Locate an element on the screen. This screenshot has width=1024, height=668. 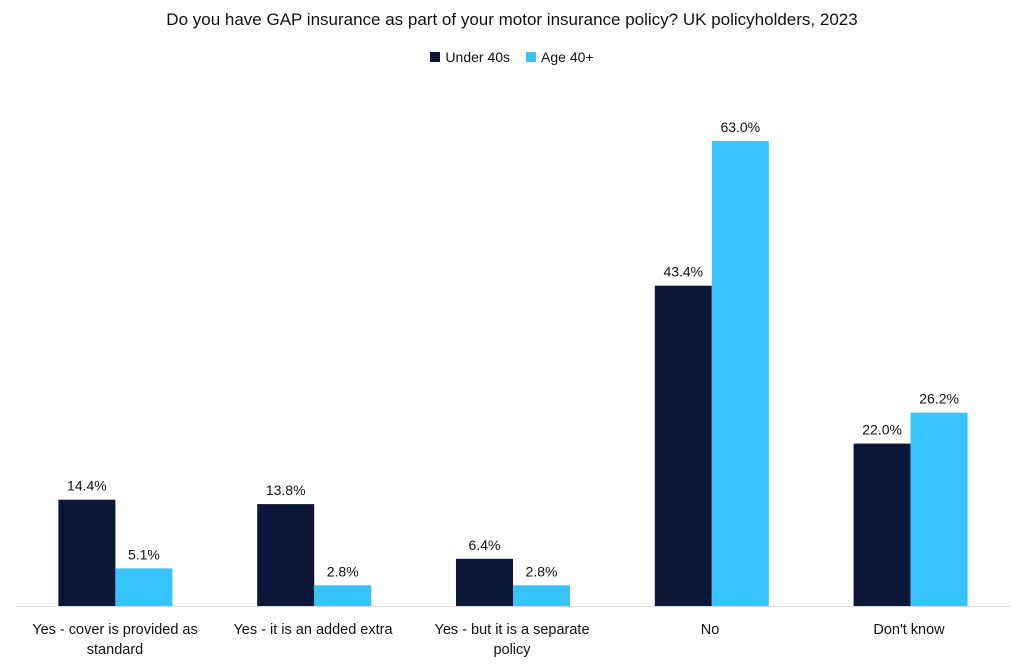
data-label-age-40-plus-2: 2.8% is located at coordinates (542, 571).